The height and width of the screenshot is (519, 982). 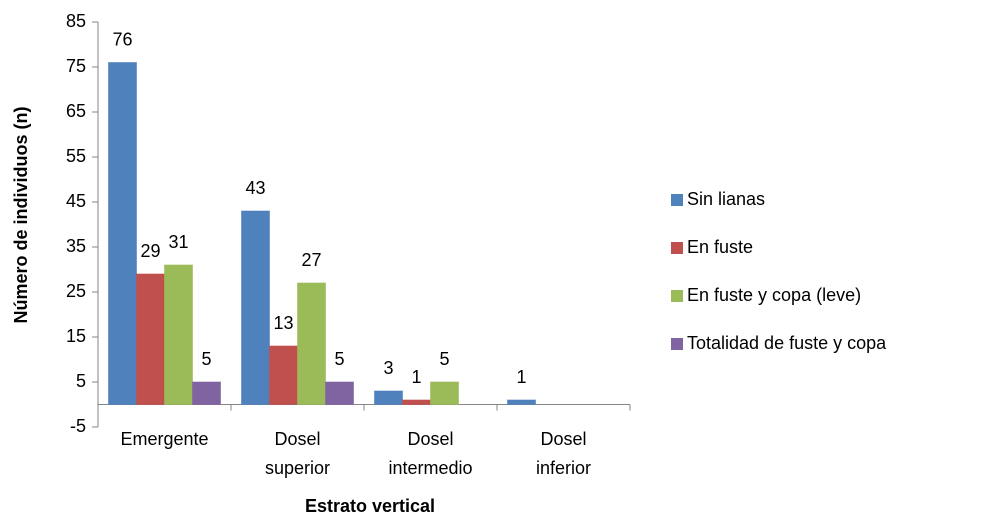 I want to click on x-tick-label: Dosel inferior, so click(x=563, y=453).